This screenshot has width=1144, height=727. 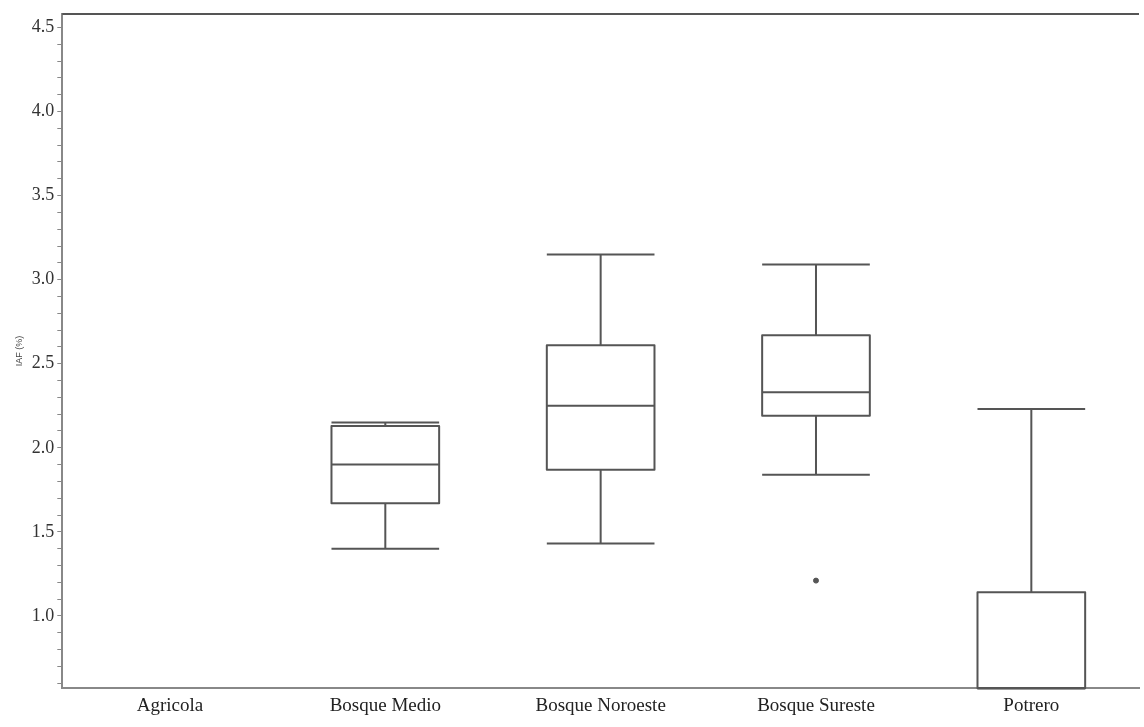 What do you see at coordinates (43, 530) in the screenshot?
I see `y-tick-label: 1.5` at bounding box center [43, 530].